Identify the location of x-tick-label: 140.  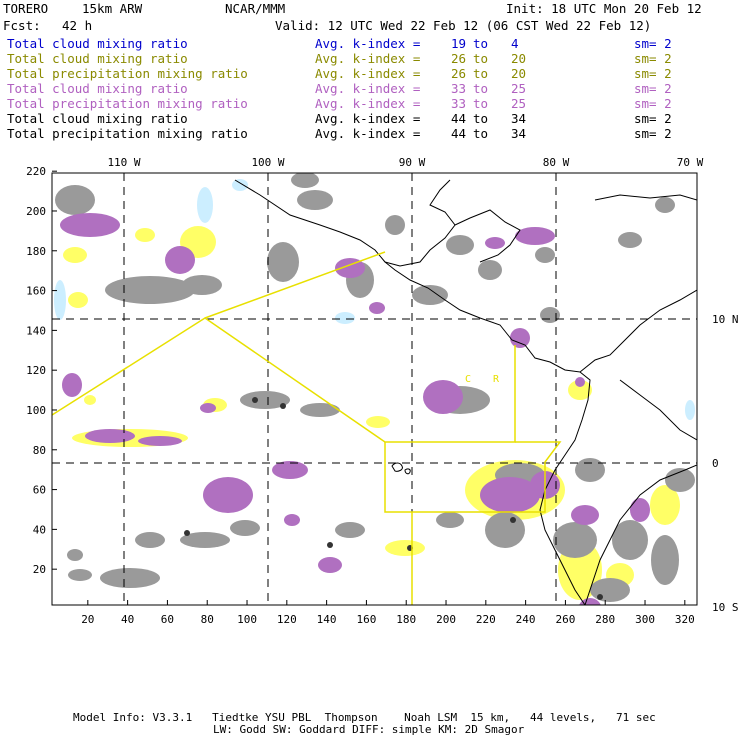
(327, 619).